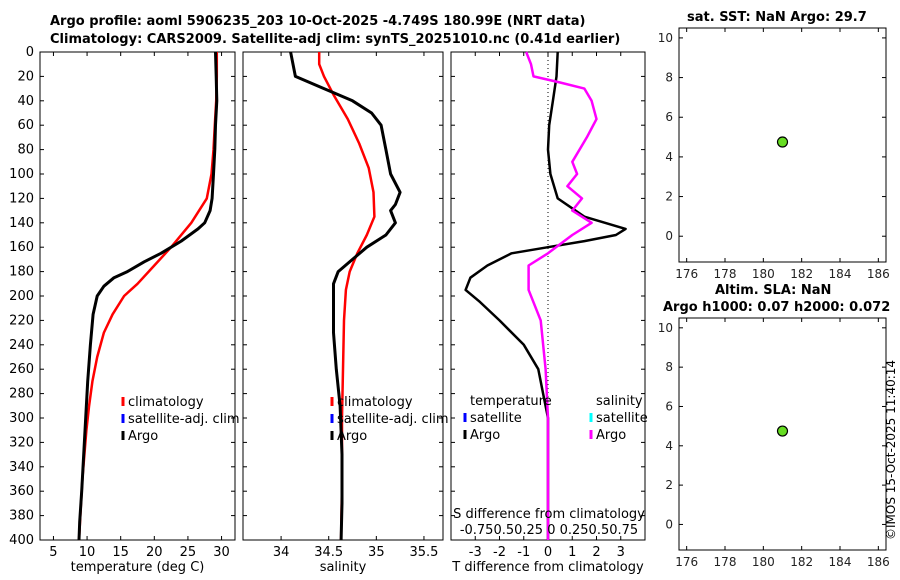  What do you see at coordinates (777, 307) in the screenshot?
I see `sla-subtitle: Argo h1000: 0.07 h2000: 0.072` at bounding box center [777, 307].